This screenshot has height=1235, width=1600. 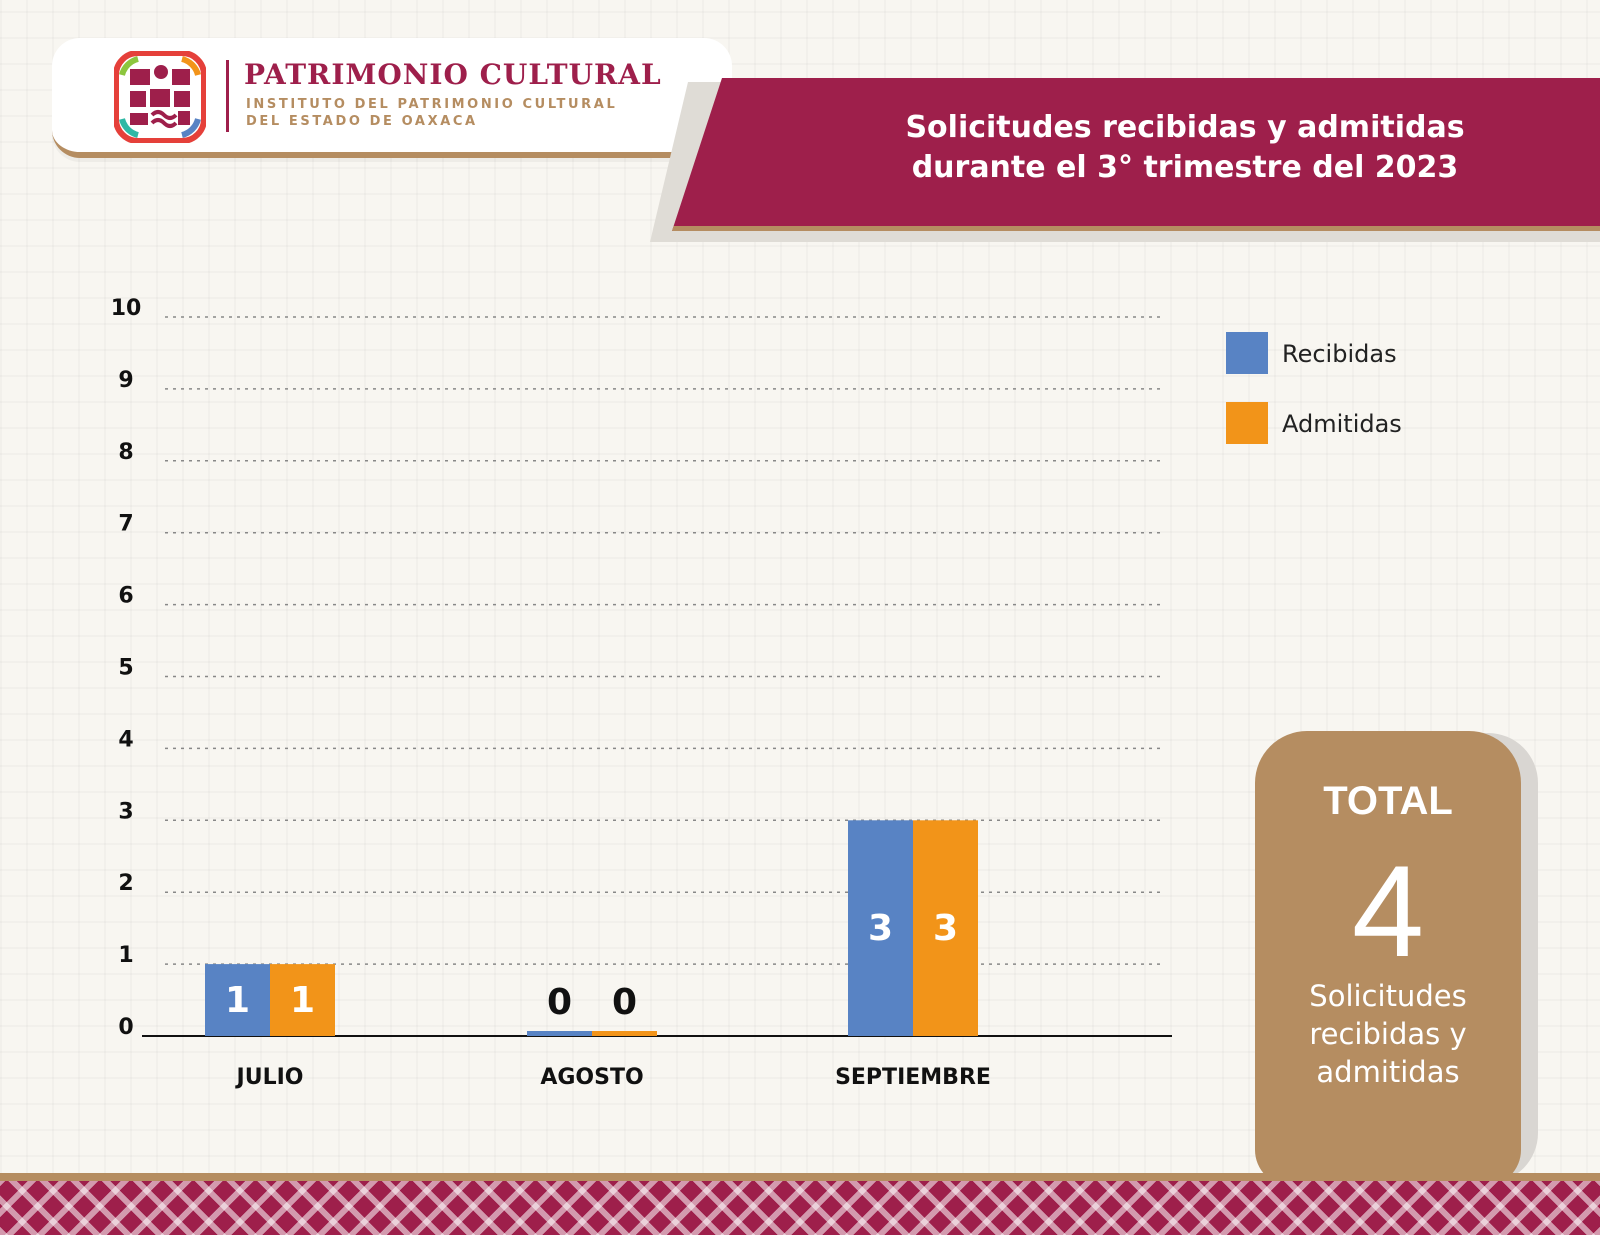 What do you see at coordinates (800, 1208) in the screenshot?
I see `footer-pattern` at bounding box center [800, 1208].